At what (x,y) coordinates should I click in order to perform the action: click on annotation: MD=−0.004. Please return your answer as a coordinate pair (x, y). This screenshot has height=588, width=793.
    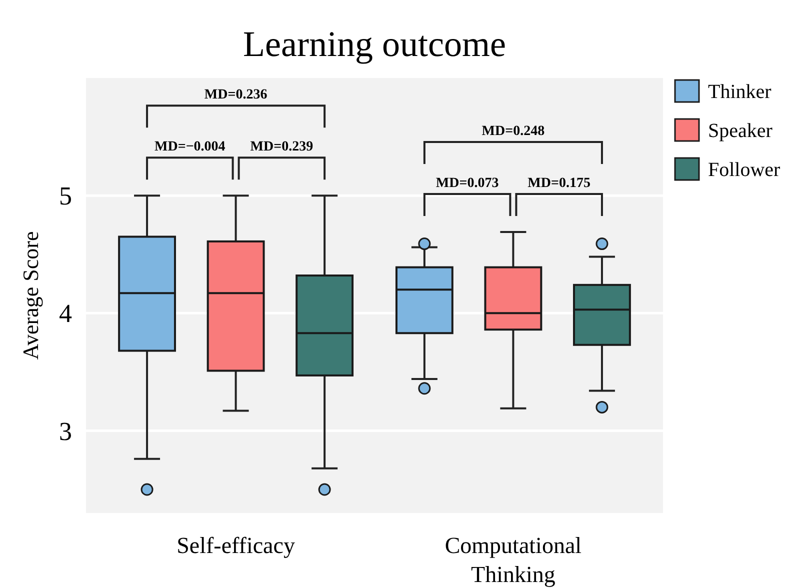
    Looking at the image, I should click on (190, 147).